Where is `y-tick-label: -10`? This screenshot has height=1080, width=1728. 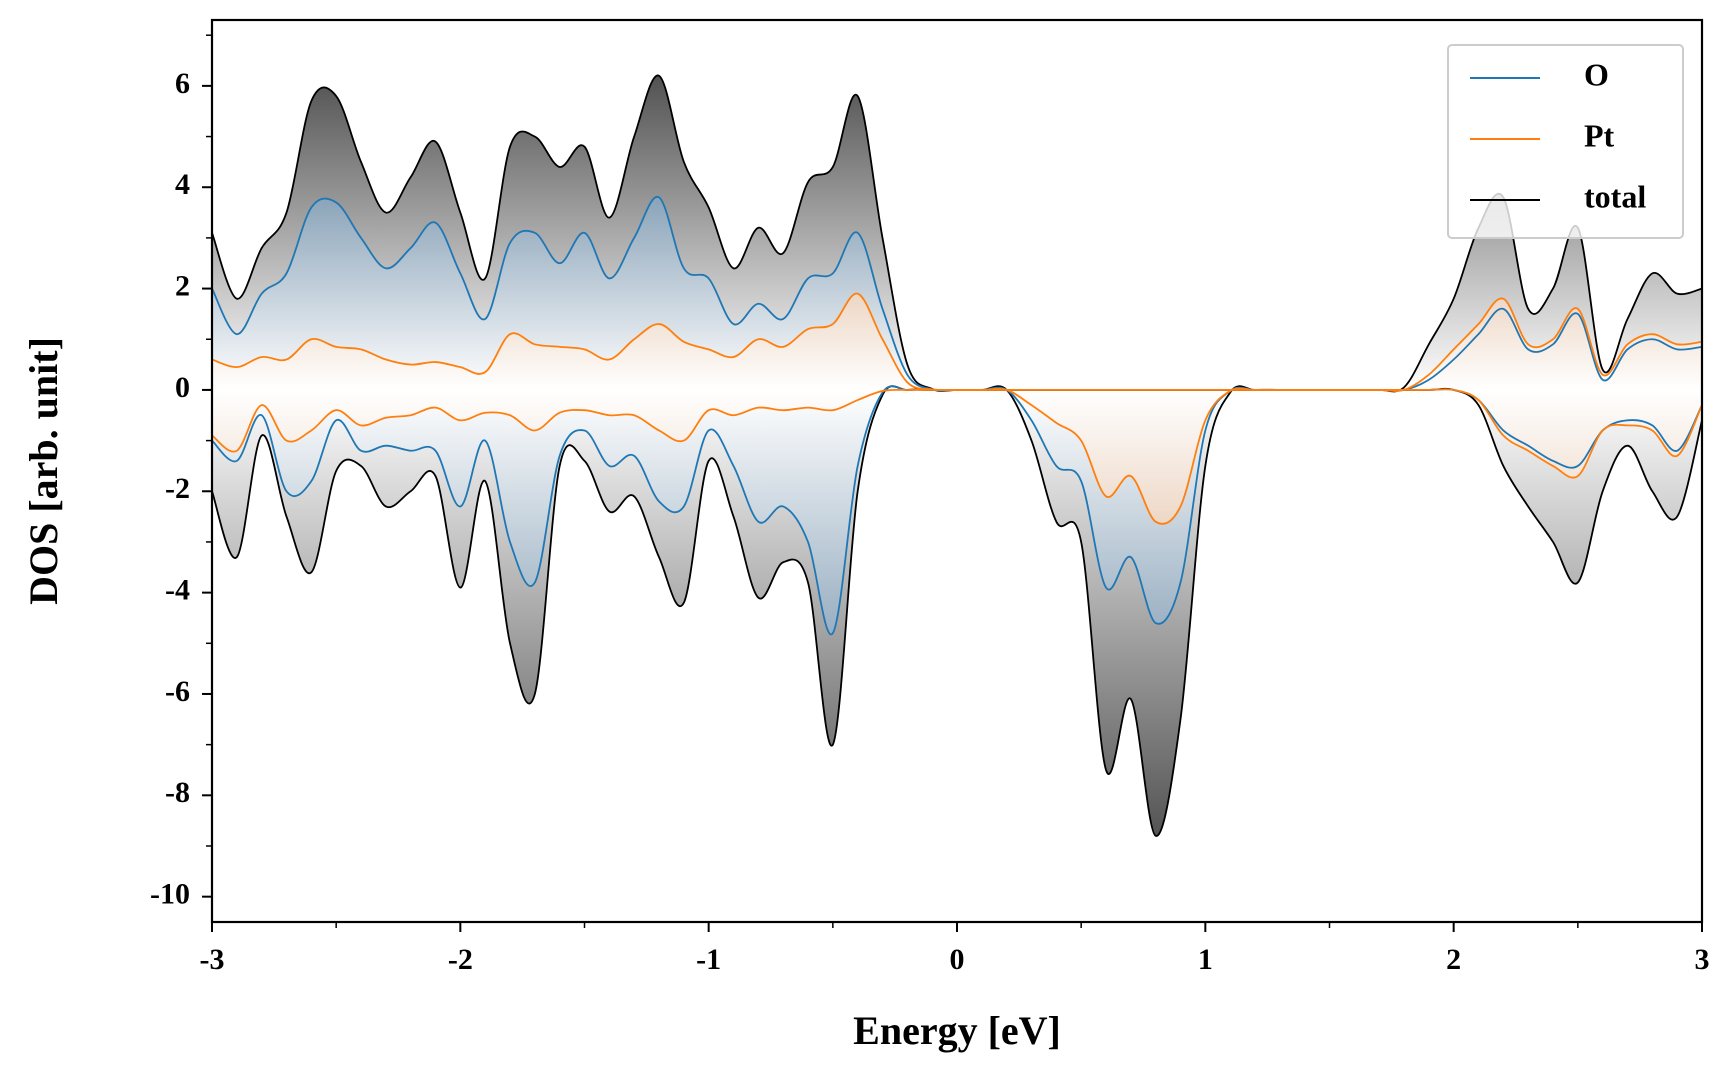
y-tick-label: -10 is located at coordinates (170, 894).